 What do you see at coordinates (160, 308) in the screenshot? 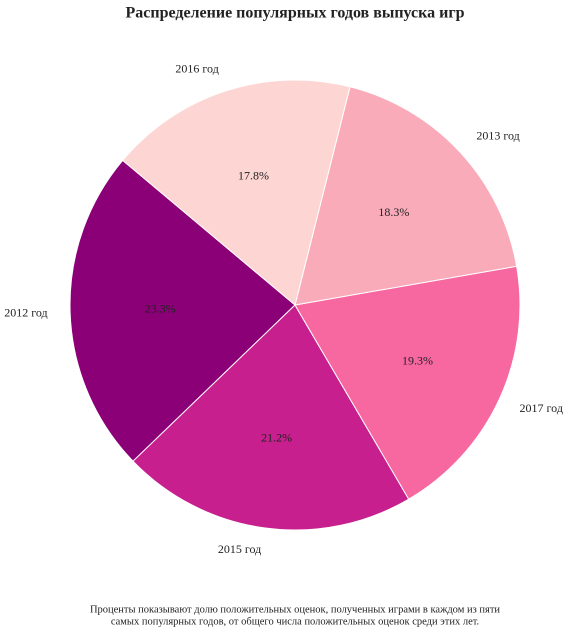
I see `value-label: 23.3%` at bounding box center [160, 308].